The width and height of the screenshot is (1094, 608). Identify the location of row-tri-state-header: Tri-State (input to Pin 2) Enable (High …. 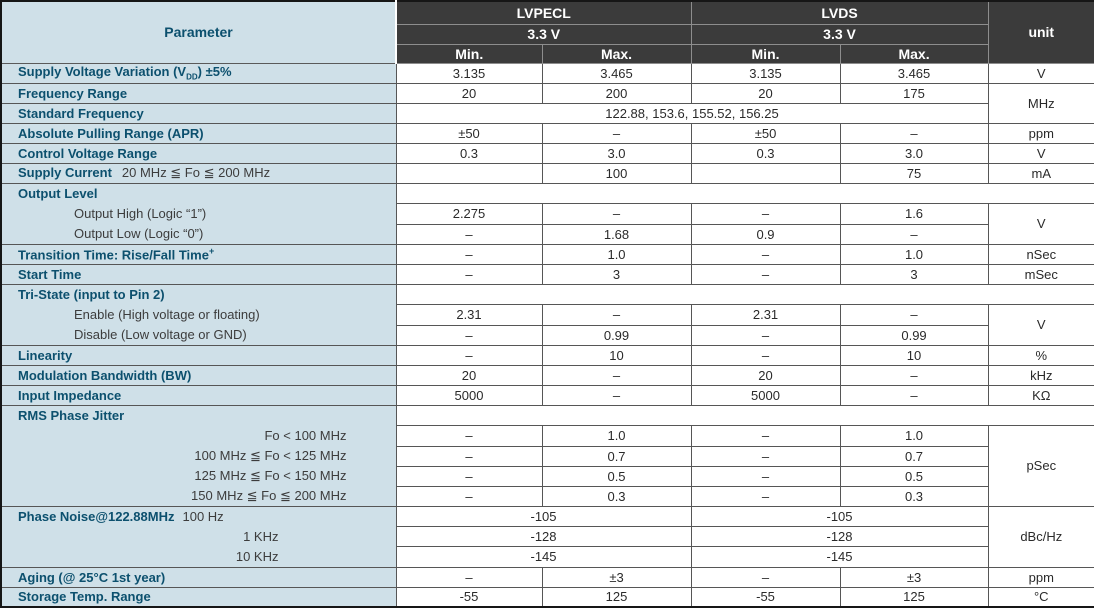
(547, 314).